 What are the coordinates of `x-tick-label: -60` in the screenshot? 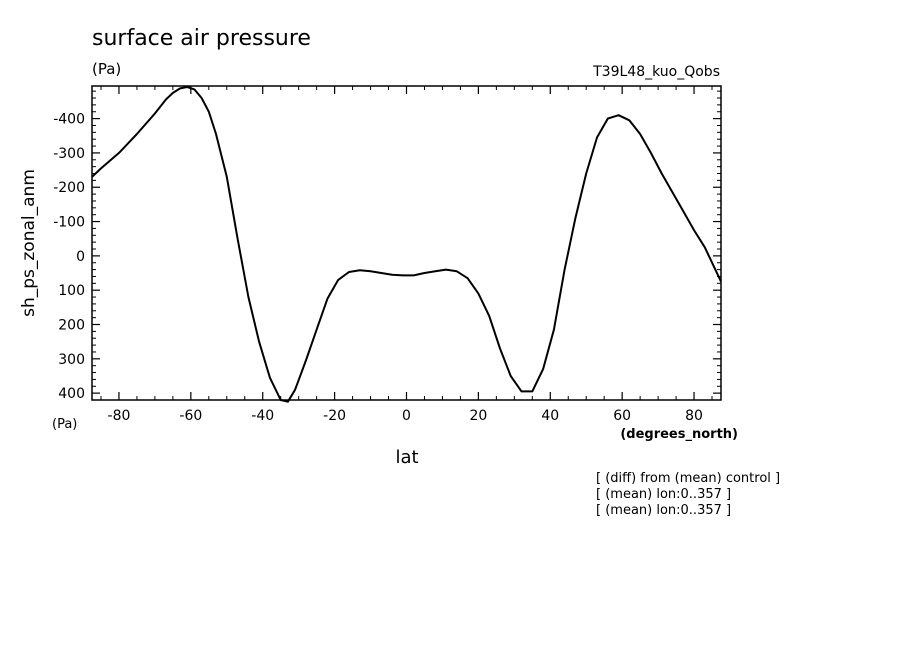 It's located at (190, 416).